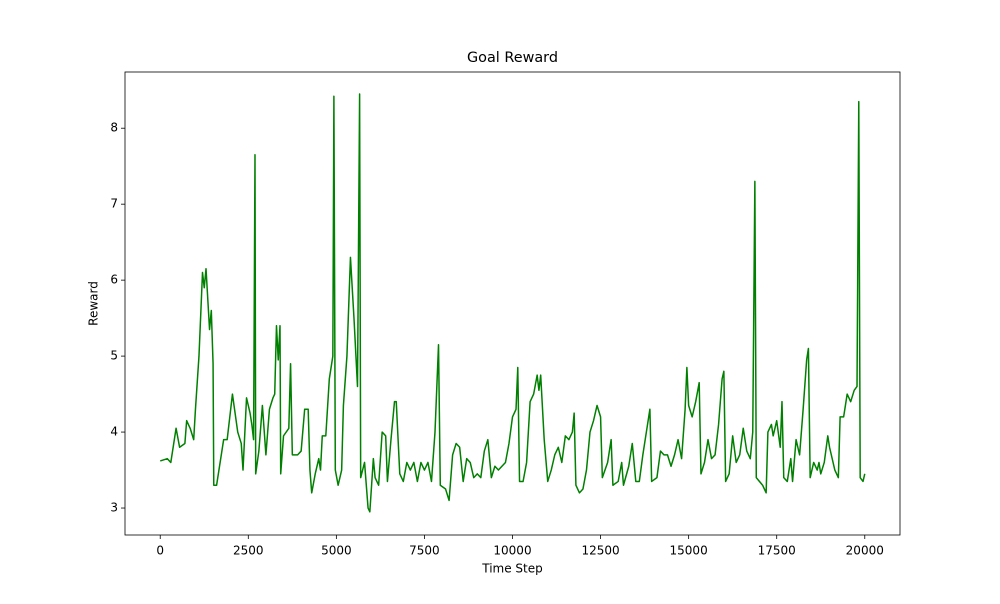  Describe the element at coordinates (94, 303) in the screenshot. I see `y-axis-label: Reward` at that location.